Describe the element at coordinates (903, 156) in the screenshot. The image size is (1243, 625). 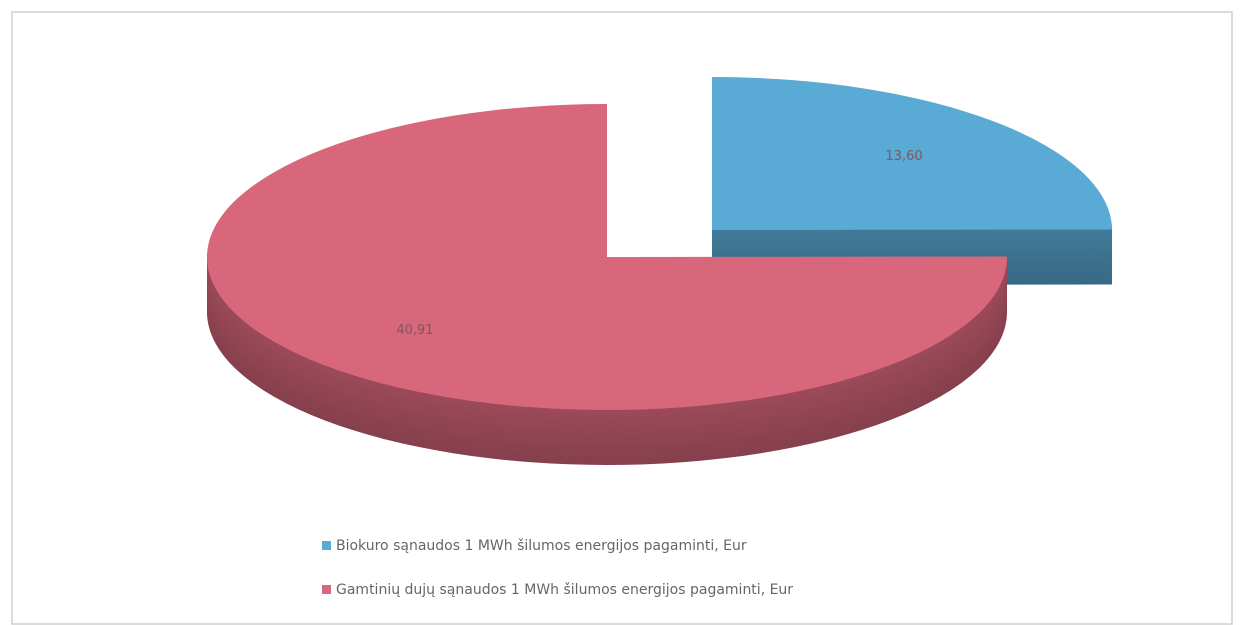
I see `data-label: 13,60` at that location.